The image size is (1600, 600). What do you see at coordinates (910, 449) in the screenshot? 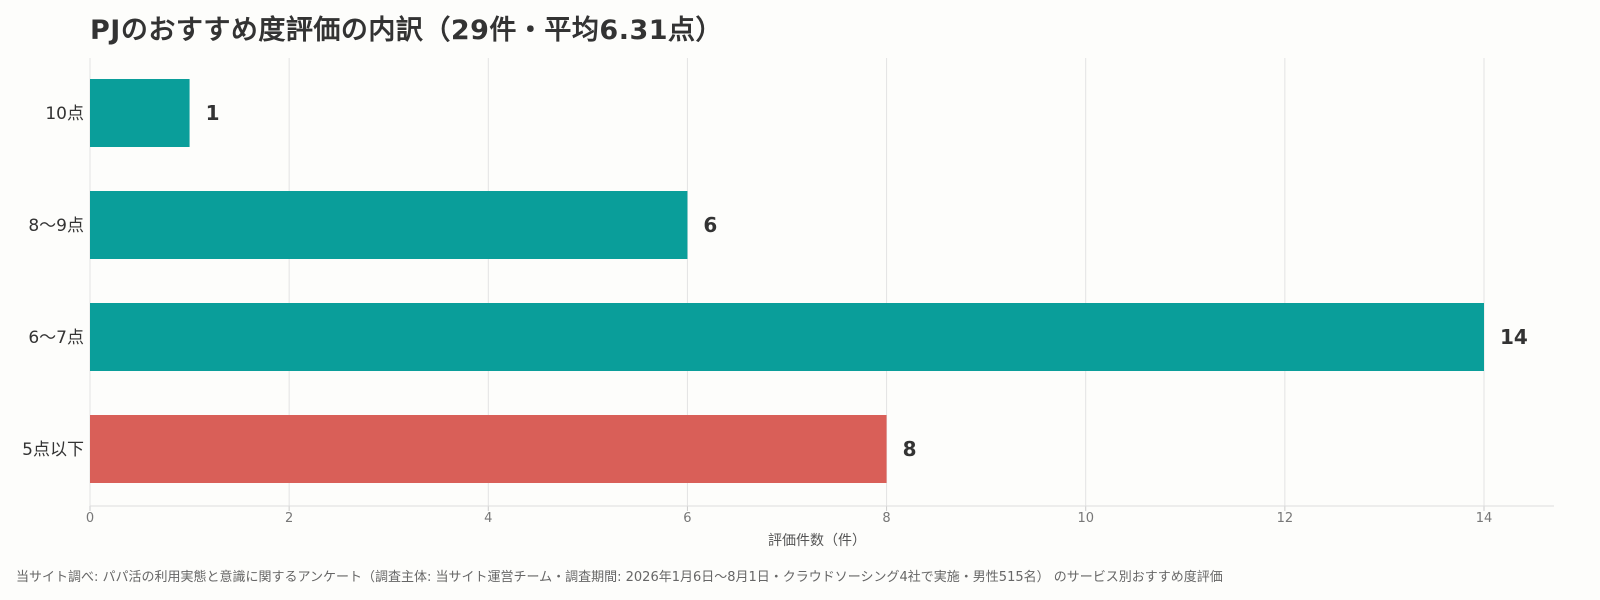
I see `value-label: 8` at bounding box center [910, 449].